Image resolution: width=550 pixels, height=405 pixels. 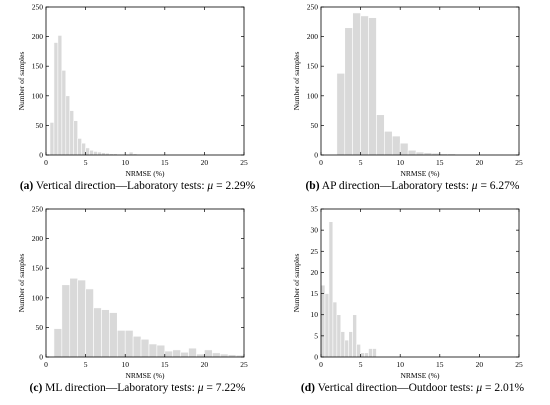 What do you see at coordinates (296, 81) in the screenshot?
I see `y-axis-label: Number of samples` at bounding box center [296, 81].